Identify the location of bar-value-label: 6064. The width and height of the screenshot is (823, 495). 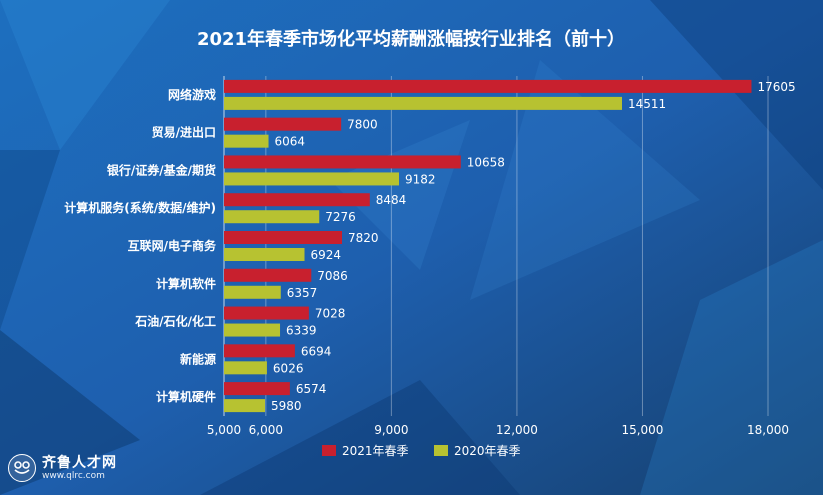
(290, 142).